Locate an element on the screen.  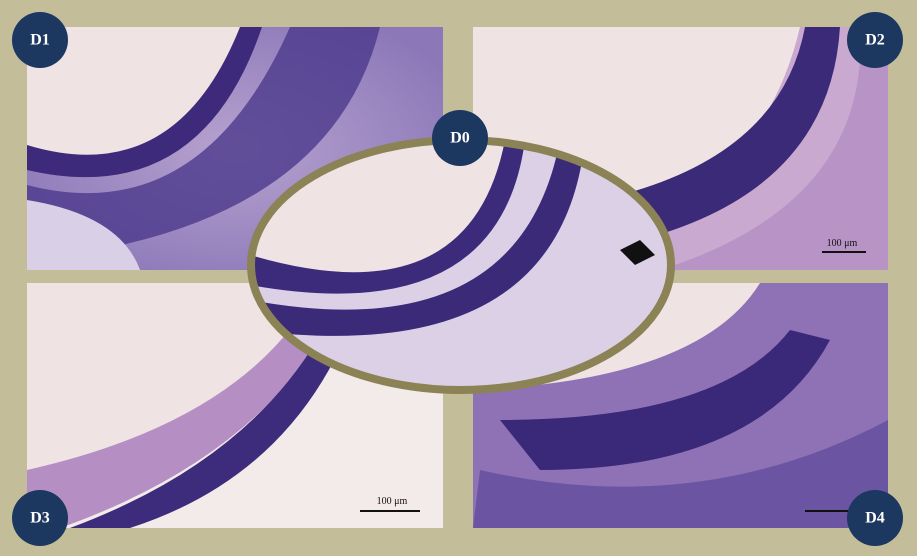
panel-label: D1 is located at coordinates (40, 40).